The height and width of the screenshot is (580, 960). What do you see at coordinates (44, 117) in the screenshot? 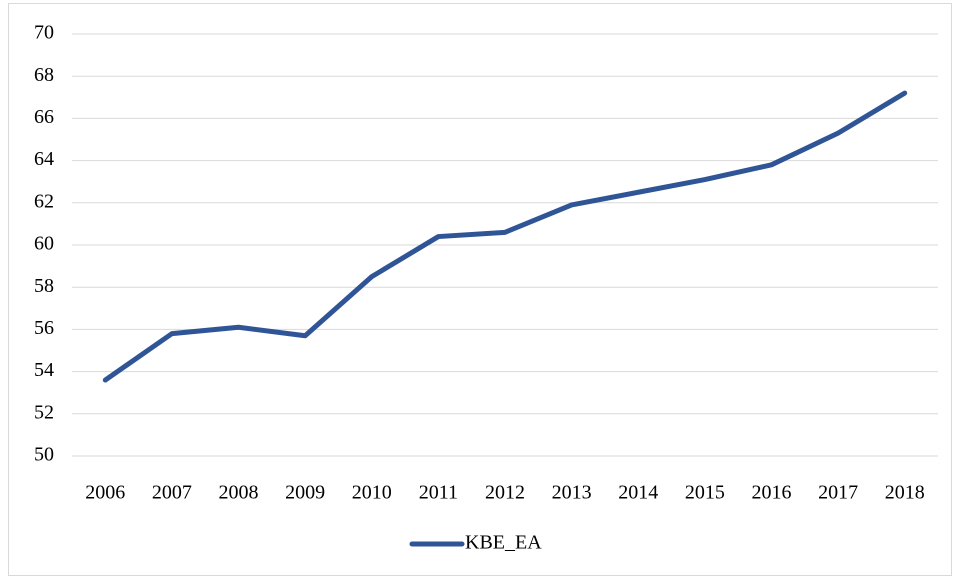
I see `y-tick-label: 66` at bounding box center [44, 117].